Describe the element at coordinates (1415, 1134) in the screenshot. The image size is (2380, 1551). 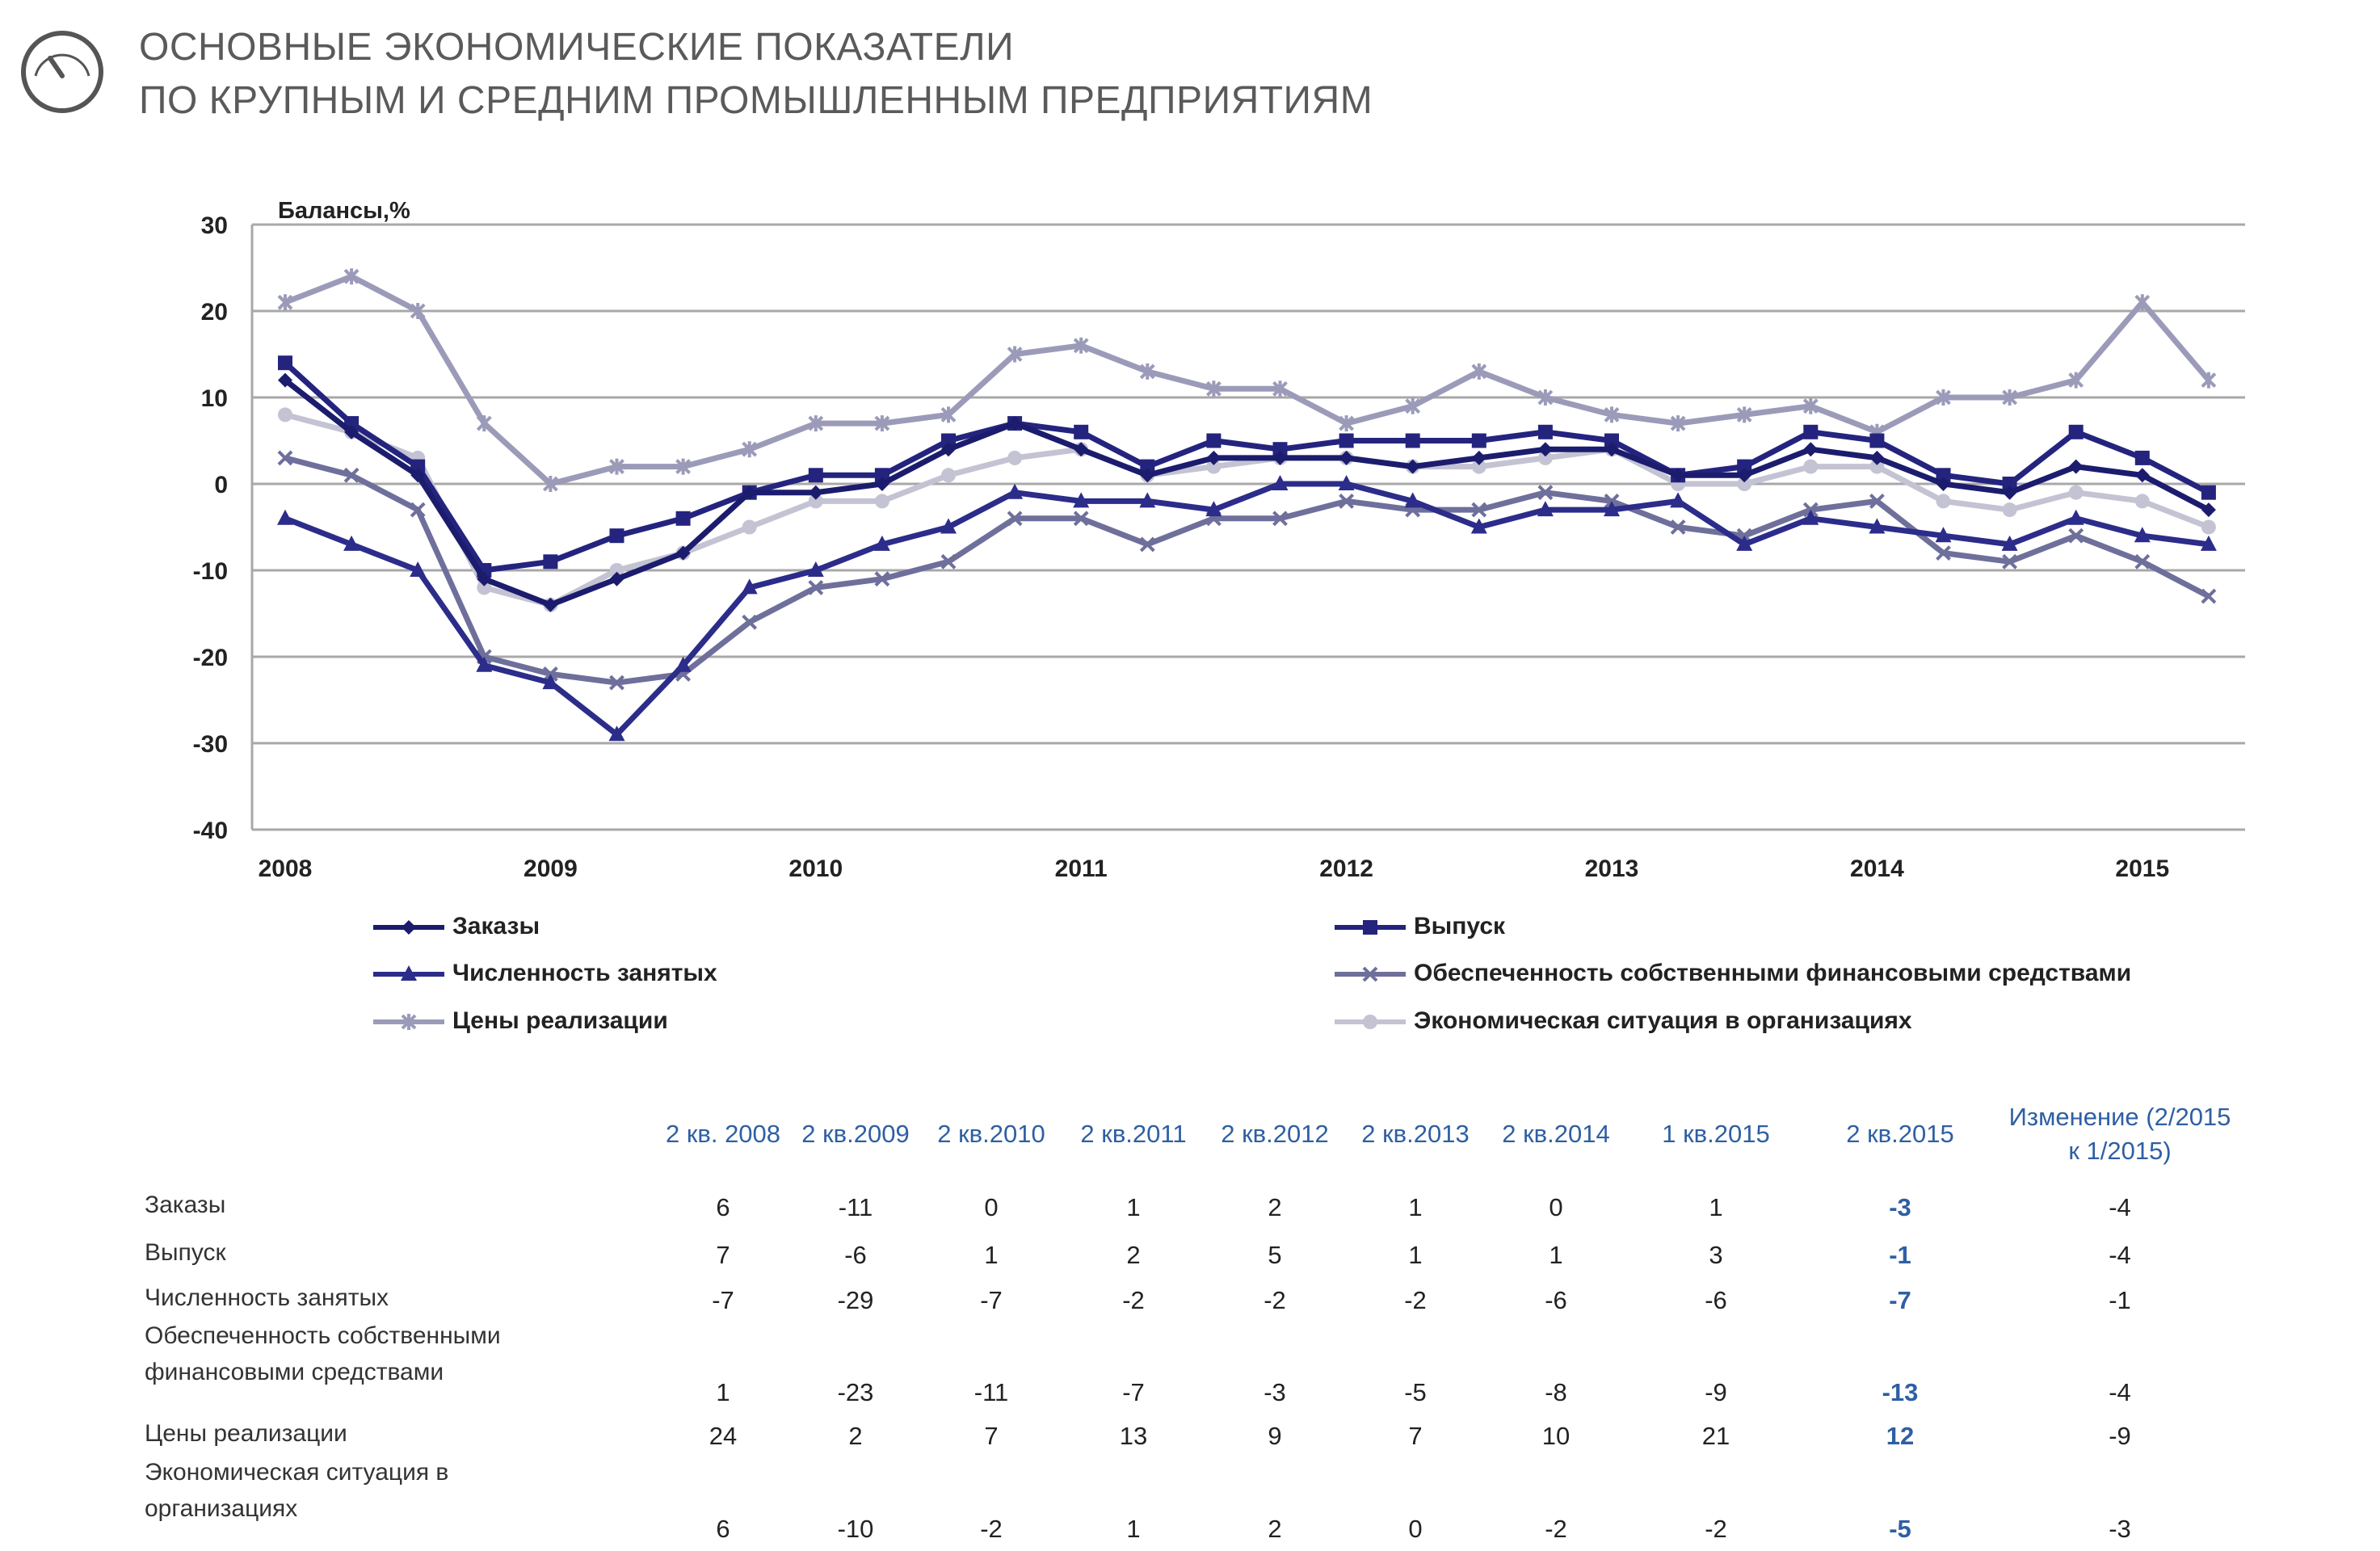
I see `column-header: 2 кв.2013` at that location.